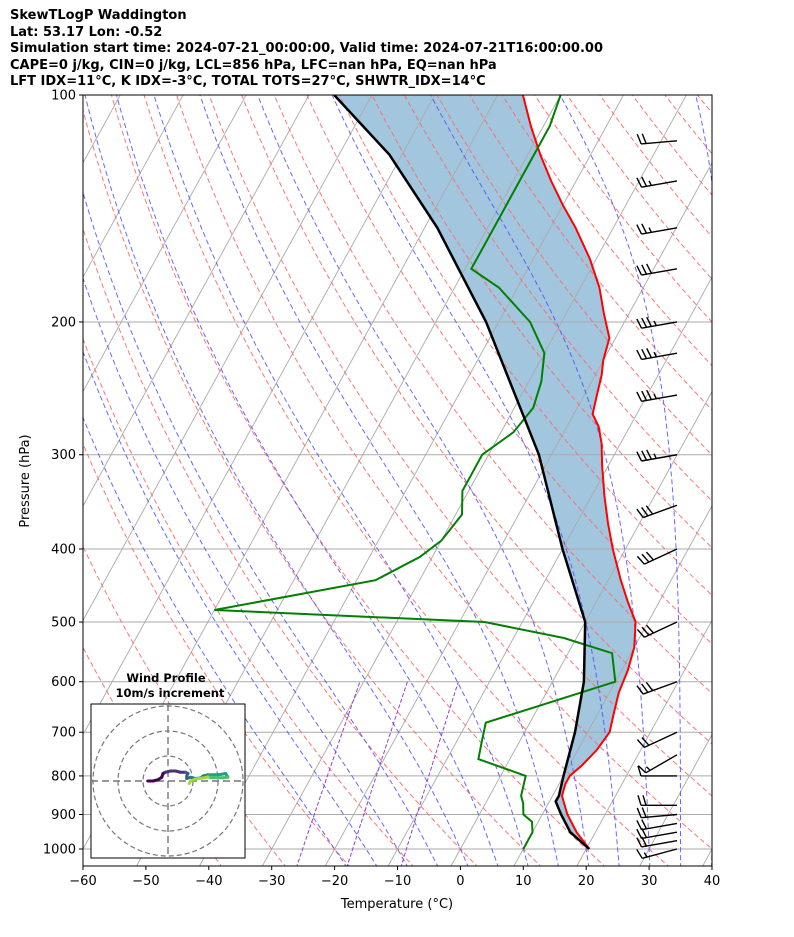  Describe the element at coordinates (523, 881) in the screenshot. I see `x-tick-label: 10` at that location.